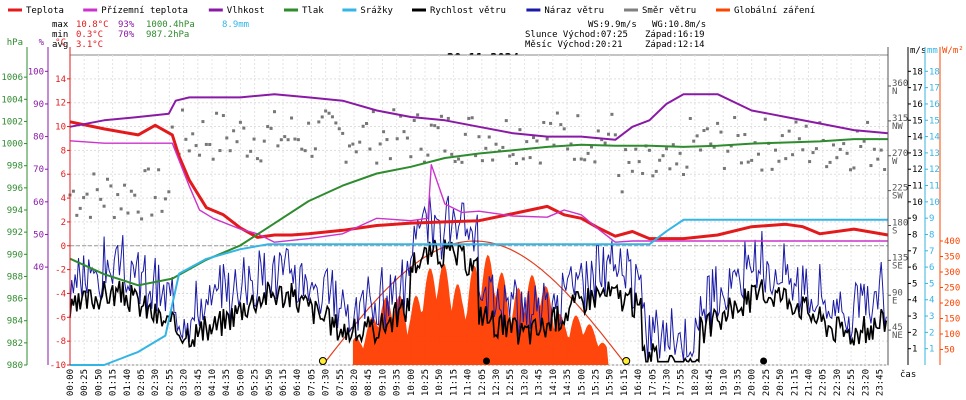 Image resolution: width=966 pixels, height=400 pixels. I want to click on x-tick-label-1: 00:25, so click(85, 382).